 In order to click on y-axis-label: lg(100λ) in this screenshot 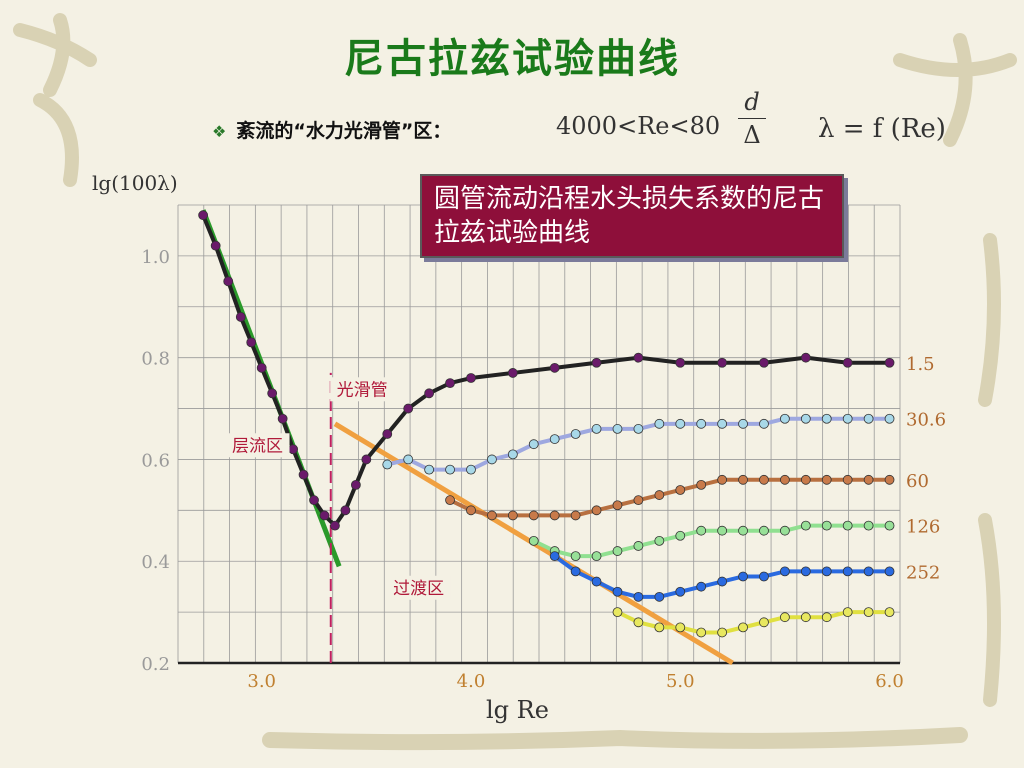, I will do `click(135, 183)`.